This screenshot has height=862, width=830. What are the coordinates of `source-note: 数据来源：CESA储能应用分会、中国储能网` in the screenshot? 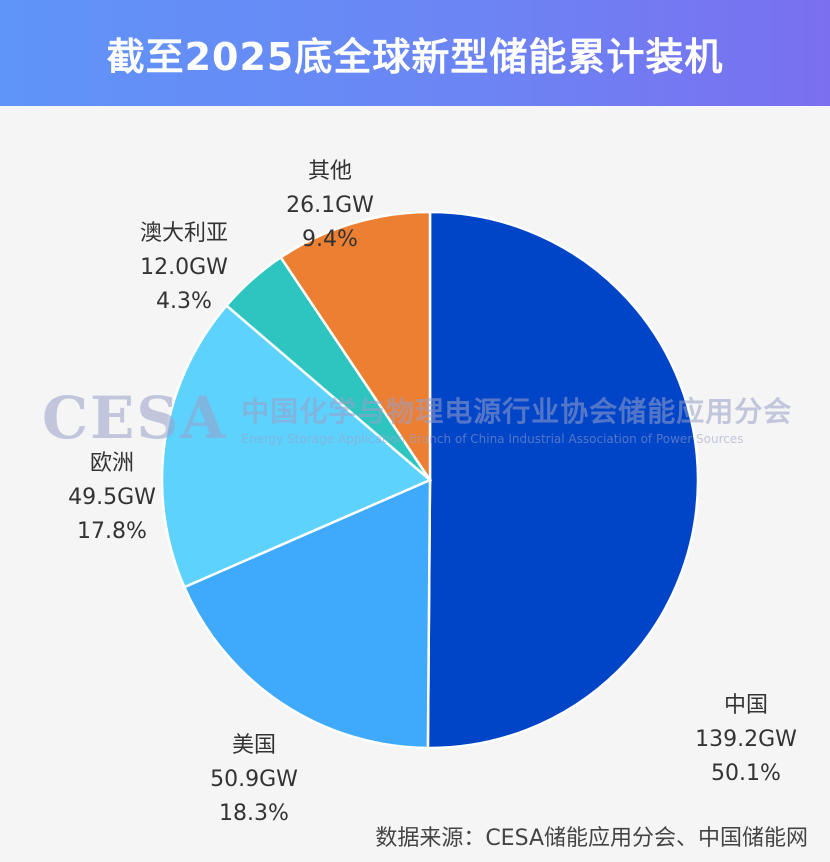 It's located at (591, 838).